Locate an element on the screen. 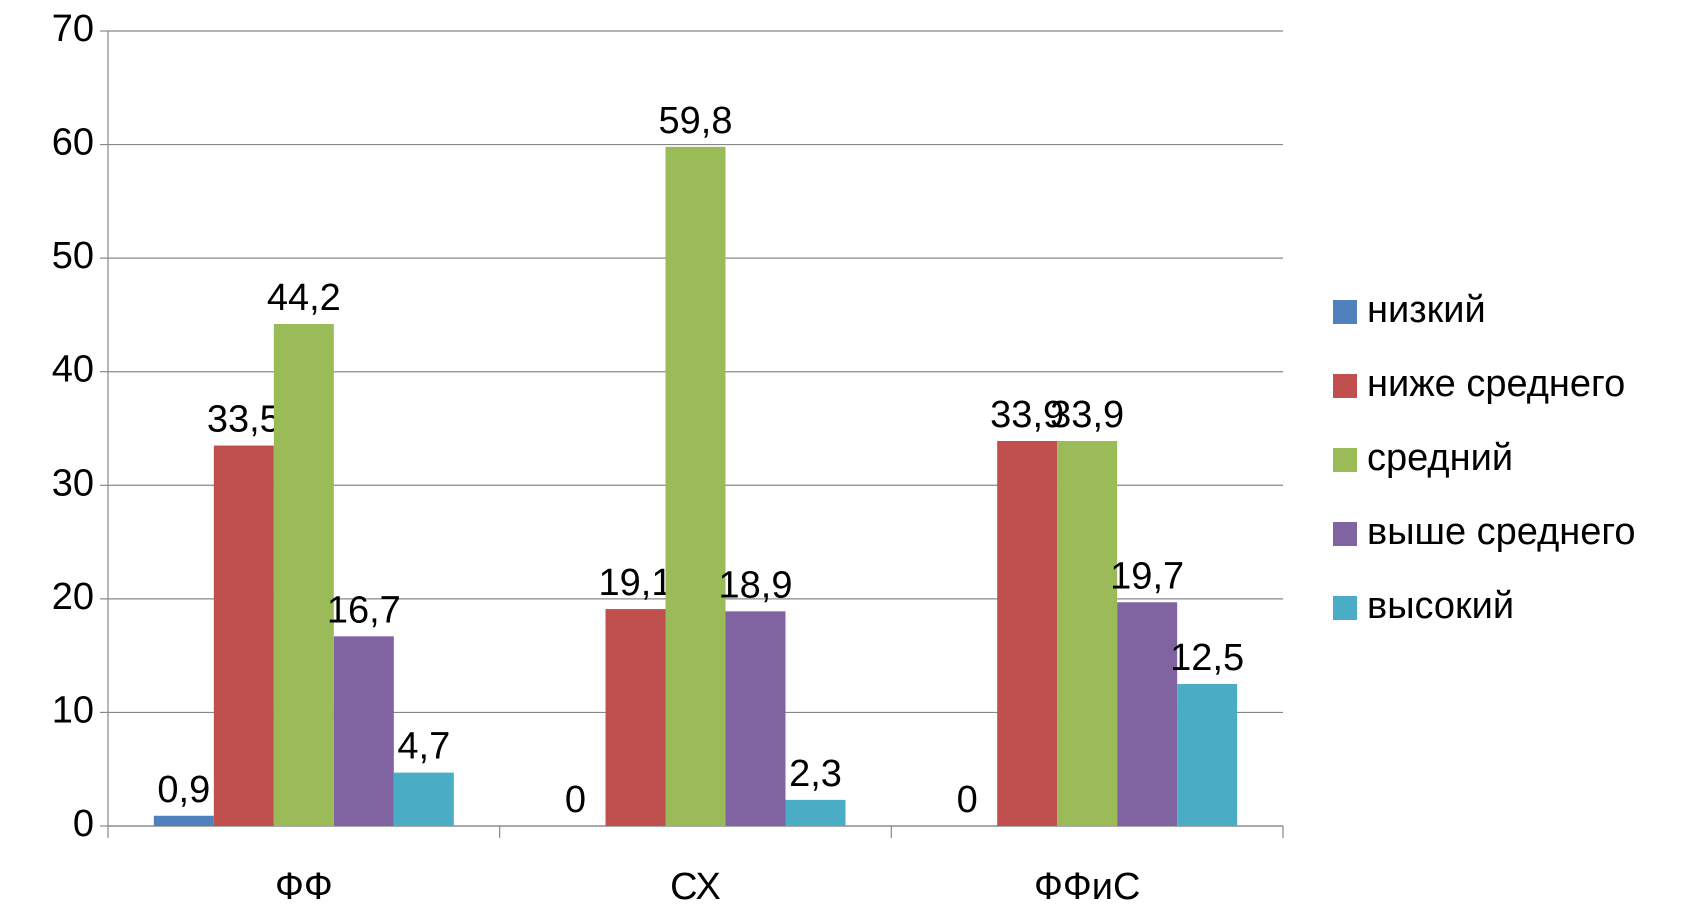  legend-label: средний is located at coordinates (1440, 458).